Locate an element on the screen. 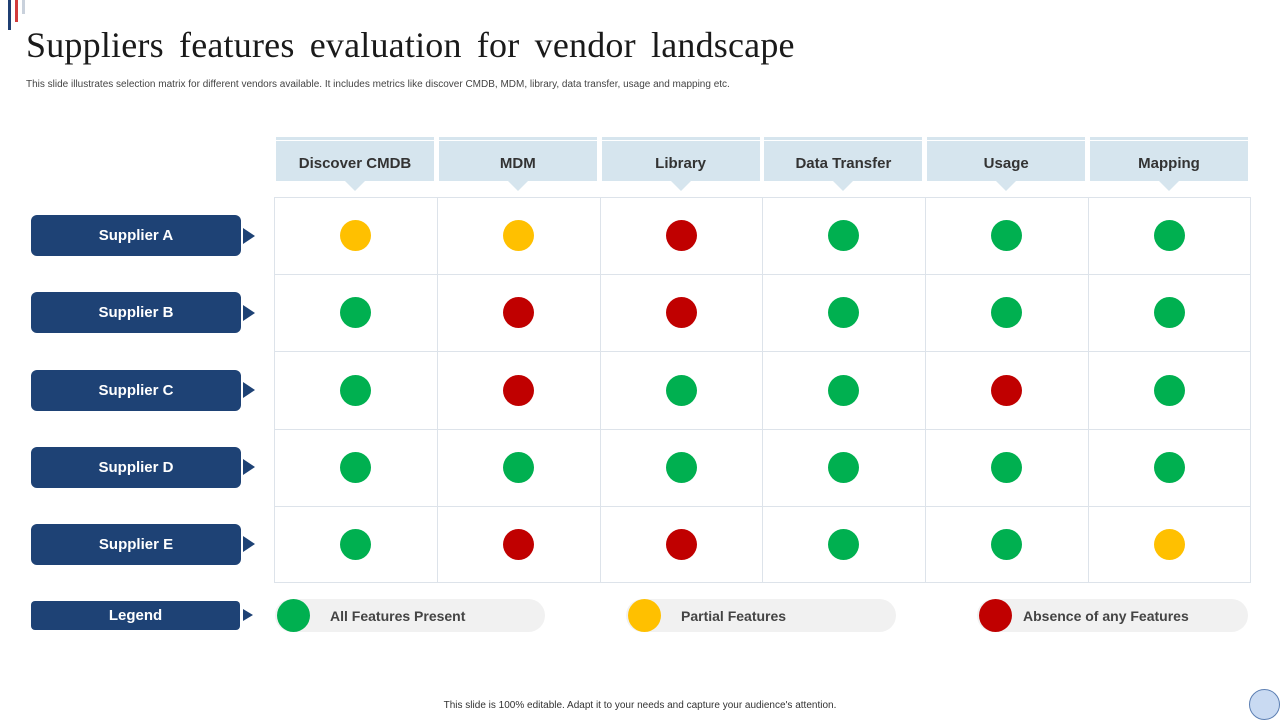  column-header: Library is located at coordinates (680, 164).